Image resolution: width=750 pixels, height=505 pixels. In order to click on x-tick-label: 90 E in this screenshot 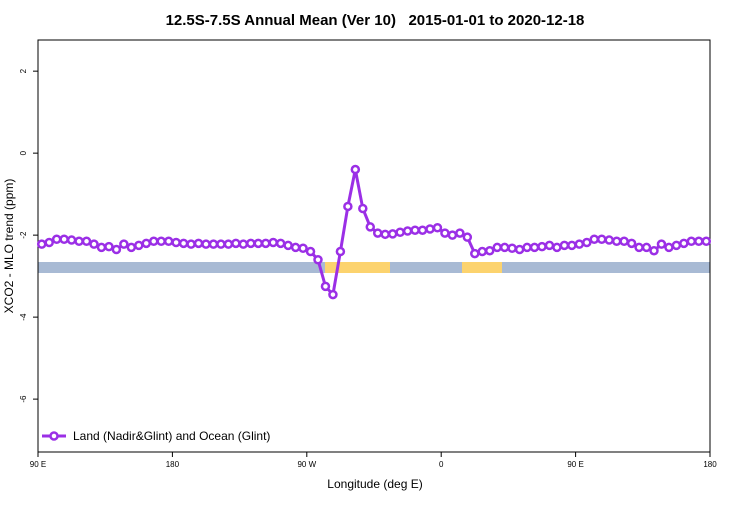, I will do `click(38, 464)`.